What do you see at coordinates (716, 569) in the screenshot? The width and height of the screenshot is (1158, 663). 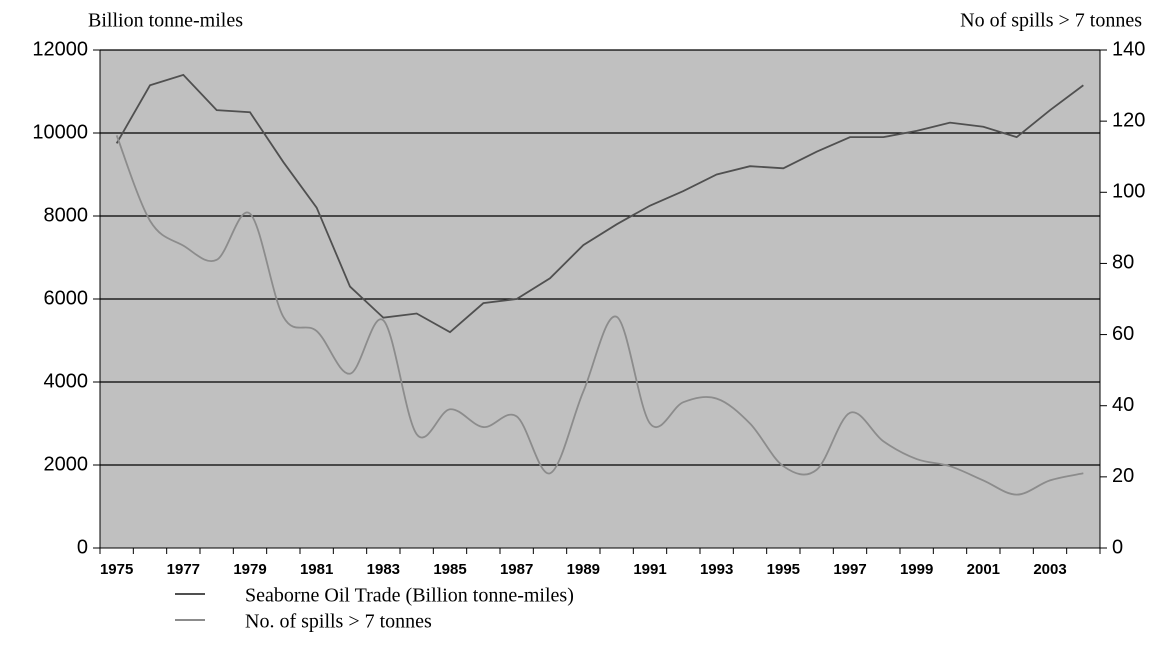 I see `x-tick-label: 1993` at bounding box center [716, 569].